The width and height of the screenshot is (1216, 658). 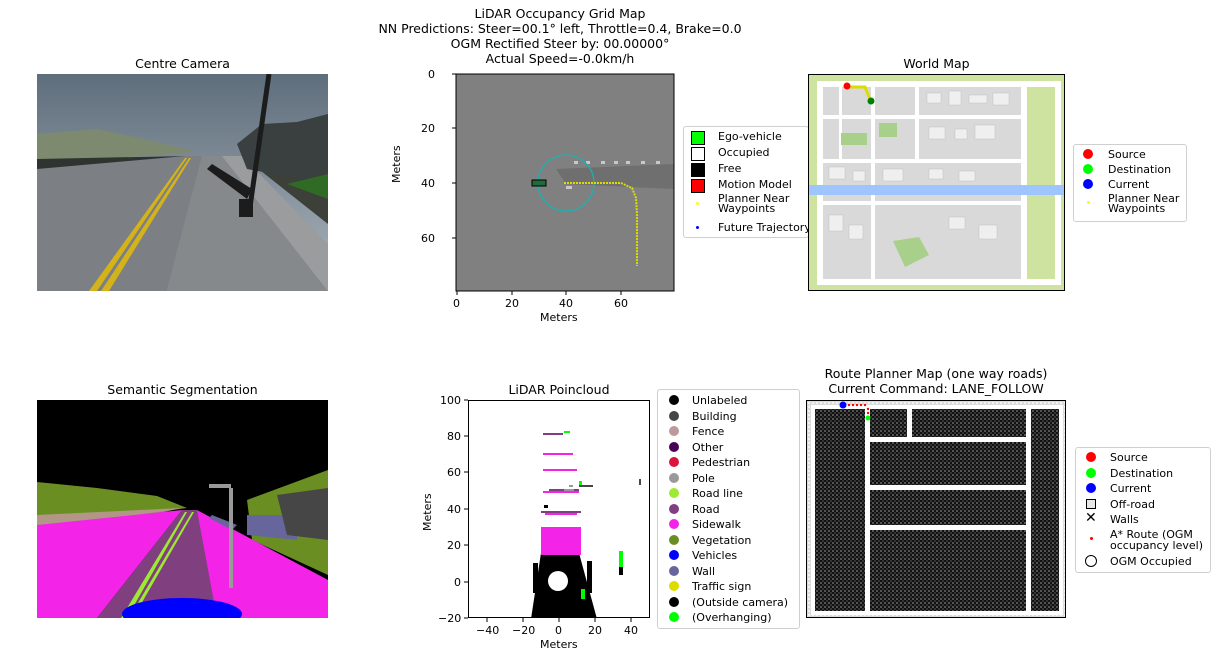 I want to click on ogm-axes, so click(x=563, y=184).